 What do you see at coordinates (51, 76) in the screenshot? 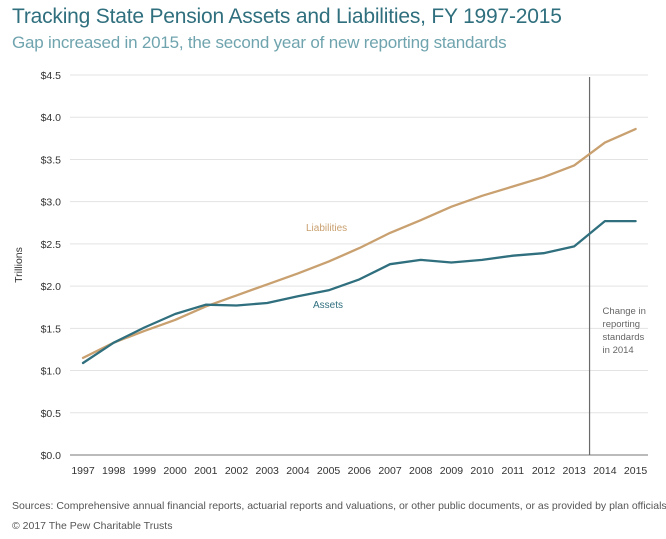
I see `y-tick-label: $4.5` at bounding box center [51, 76].